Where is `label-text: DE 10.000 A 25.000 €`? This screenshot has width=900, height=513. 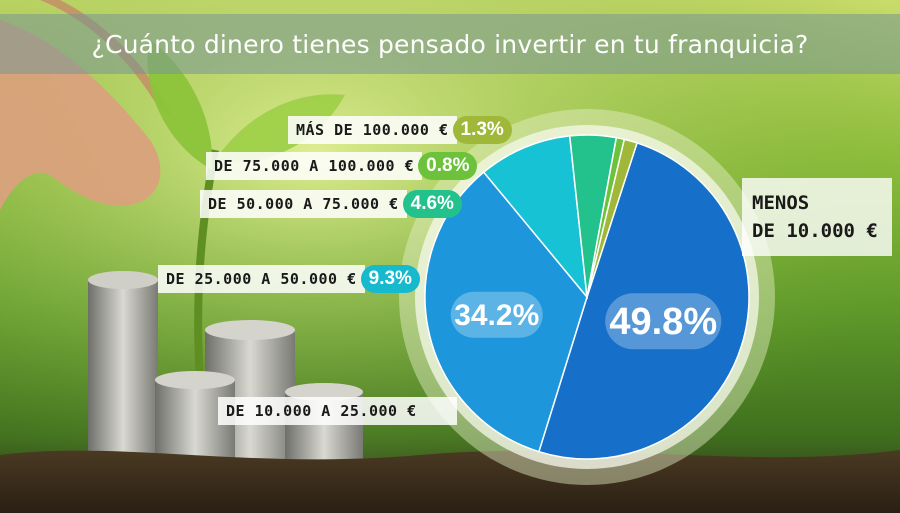 label-text: DE 10.000 A 25.000 € is located at coordinates (337, 411).